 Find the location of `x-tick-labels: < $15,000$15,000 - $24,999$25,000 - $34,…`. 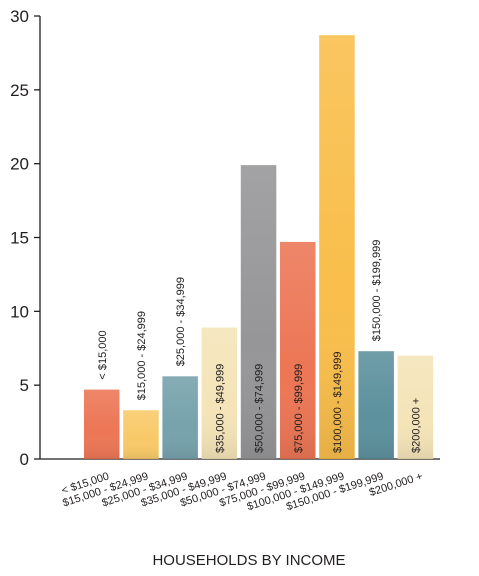

x-tick-labels: < $15,000$15,000 - $24,999$25,000 - $34,… is located at coordinates (242, 491).